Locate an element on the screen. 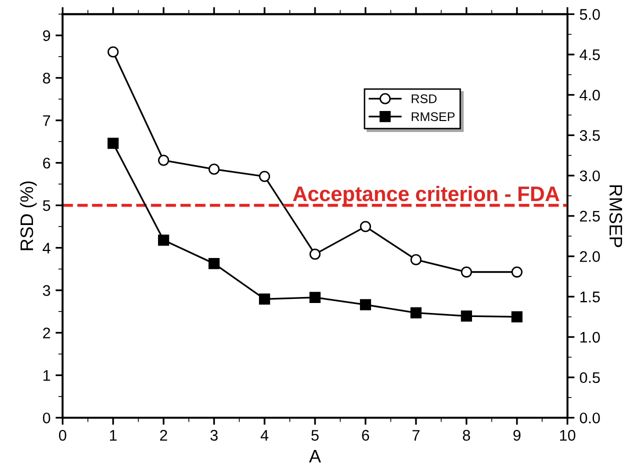  y2-tick-label: 1.0 is located at coordinates (590, 337).